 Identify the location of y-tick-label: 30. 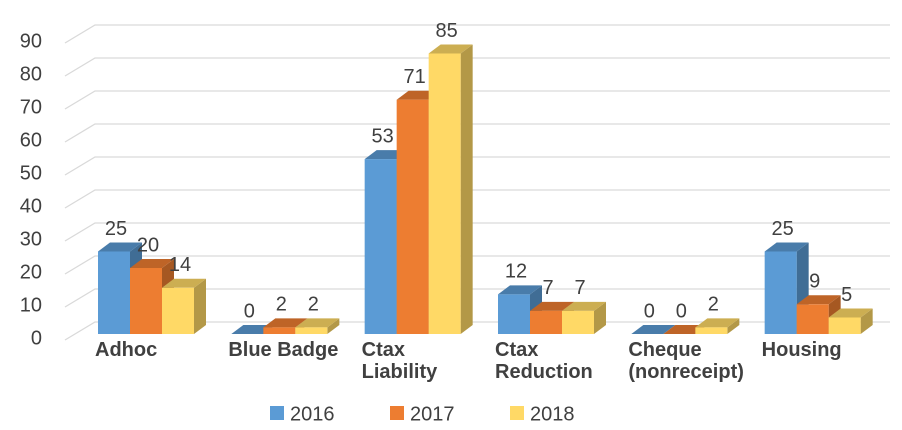
(31, 239).